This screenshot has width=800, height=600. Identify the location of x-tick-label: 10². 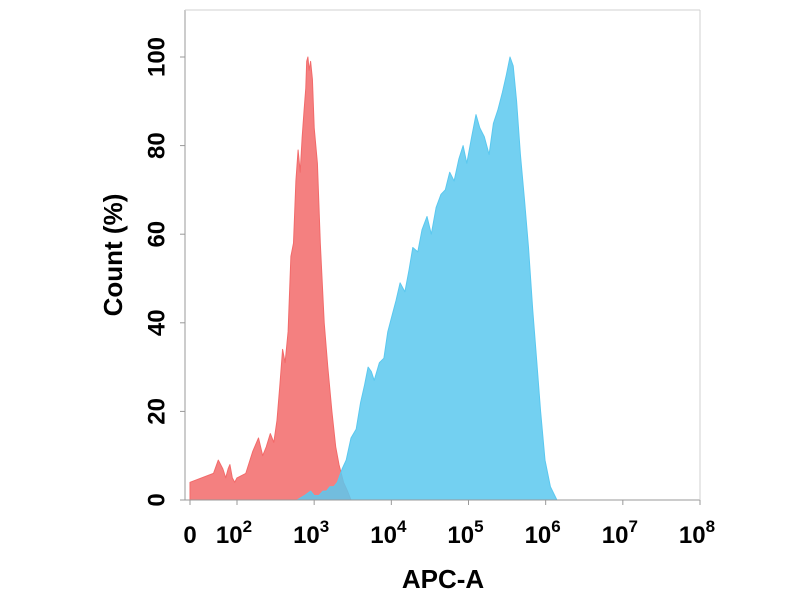
(234, 533).